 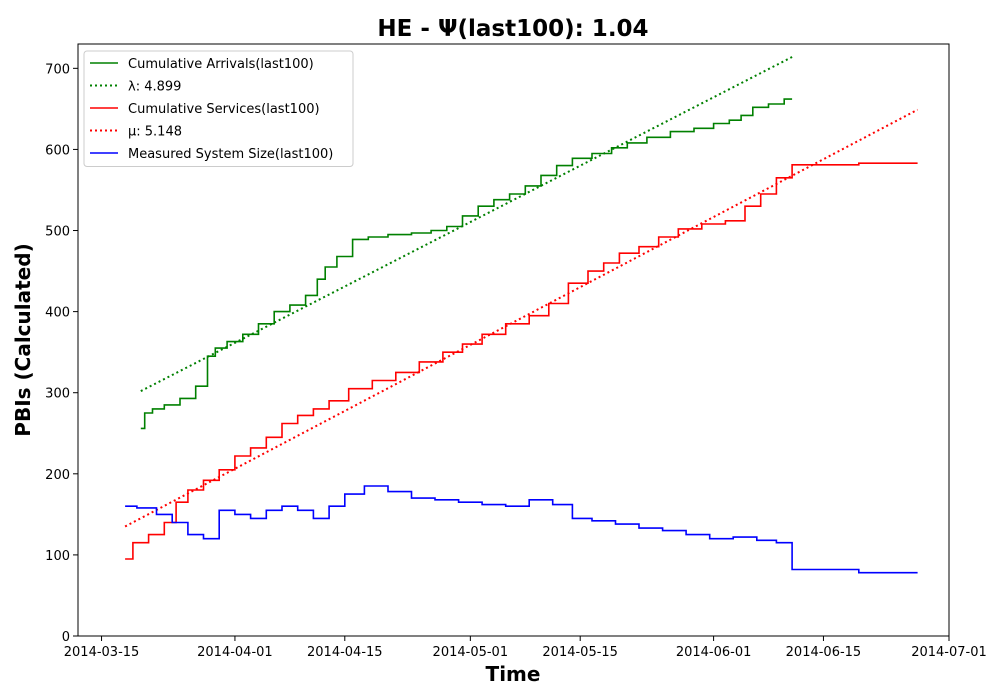 What do you see at coordinates (57, 475) in the screenshot?
I see `y-tick-label-2: 200` at bounding box center [57, 475].